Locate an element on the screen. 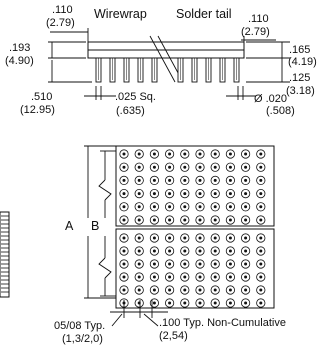 Image resolution: width=323 pixels, height=345 pixels. edge-connector-icon is located at coordinates (4, 254).